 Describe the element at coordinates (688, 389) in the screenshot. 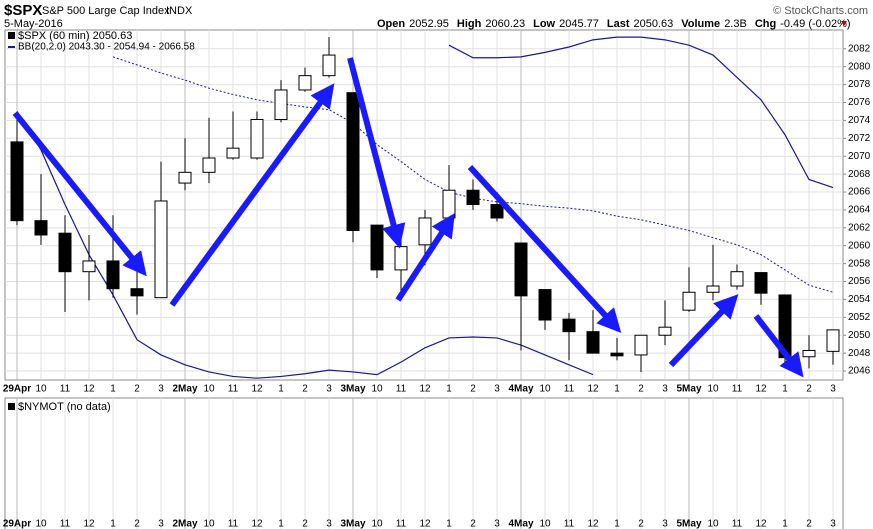

I see `x-tick-label: 5May` at that location.